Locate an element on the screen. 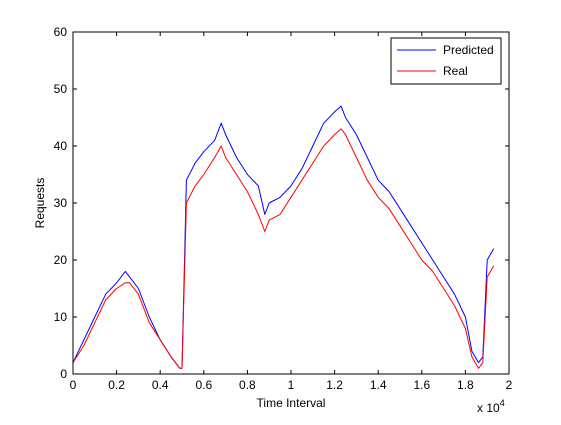  x-tick-label: 0.6 is located at coordinates (203, 385).